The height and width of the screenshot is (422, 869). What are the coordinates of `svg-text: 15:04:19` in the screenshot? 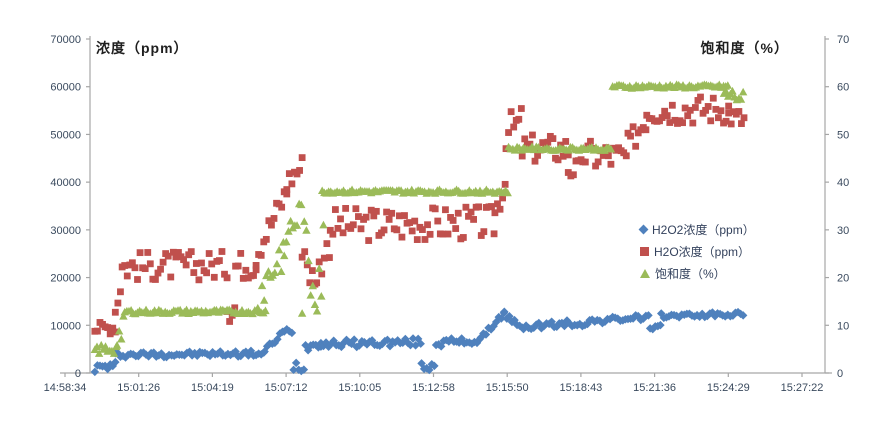 It's located at (212, 388).